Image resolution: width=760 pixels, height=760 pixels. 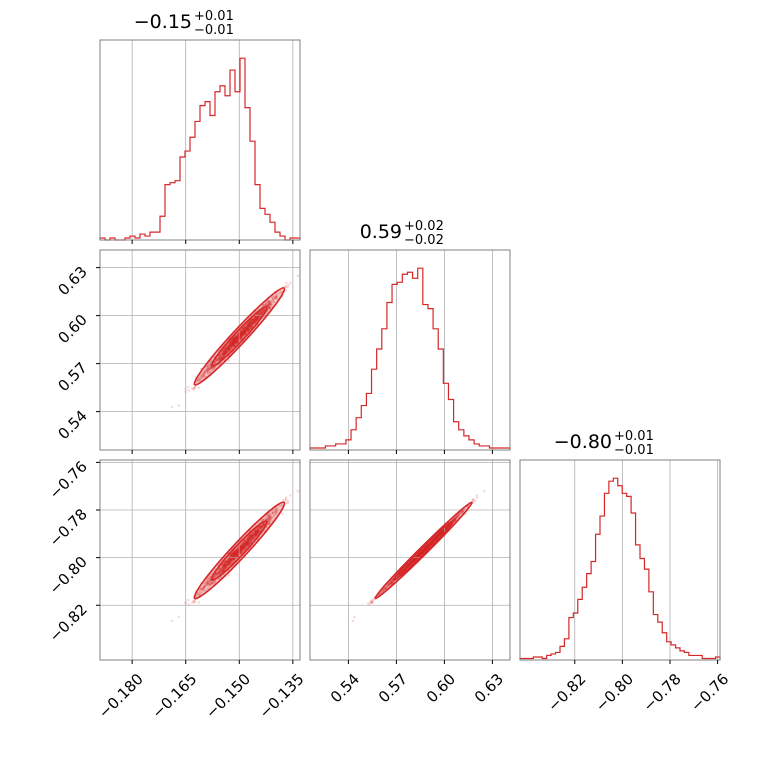 What do you see at coordinates (163, 22) in the screenshot?
I see `title-value: −0.15` at bounding box center [163, 22].